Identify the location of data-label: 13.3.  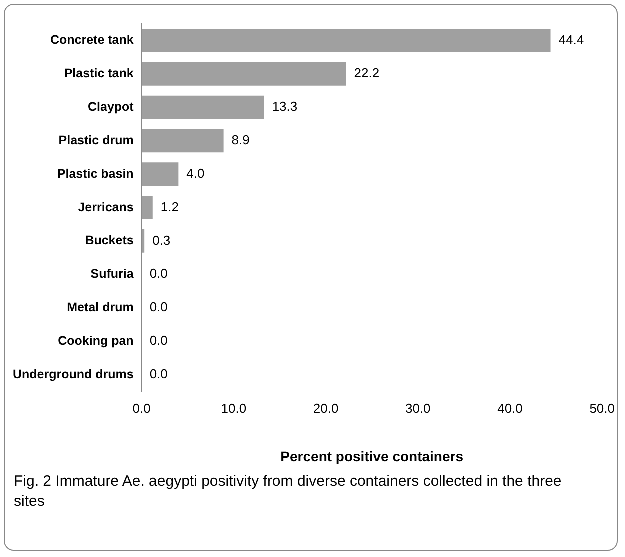
(285, 106).